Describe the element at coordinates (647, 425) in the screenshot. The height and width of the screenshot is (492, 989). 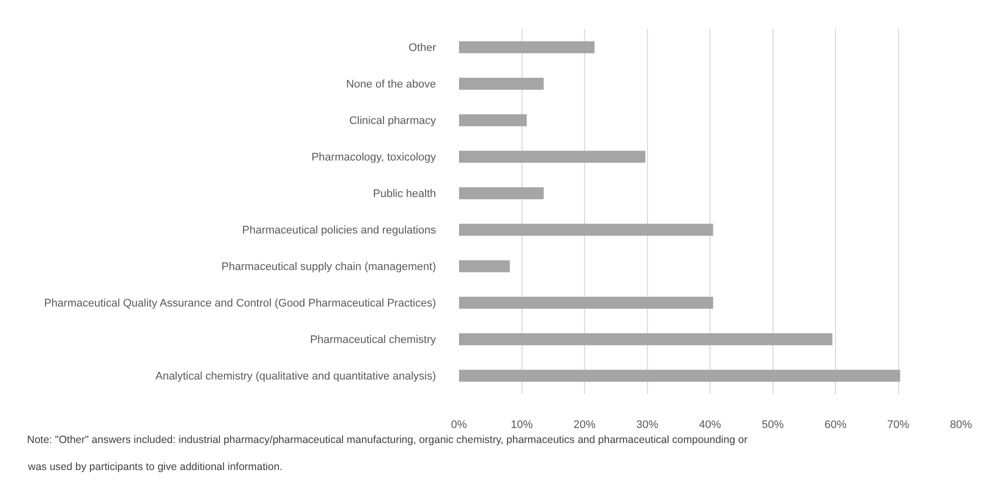
I see `x-tick-label: 30%` at that location.